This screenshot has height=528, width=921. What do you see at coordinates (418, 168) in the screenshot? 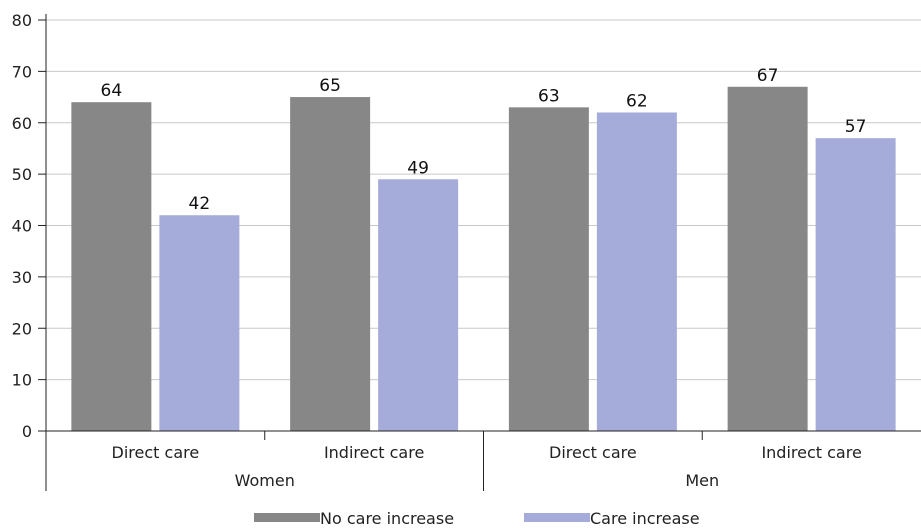
I see `bar-value-label: 49` at bounding box center [418, 168].